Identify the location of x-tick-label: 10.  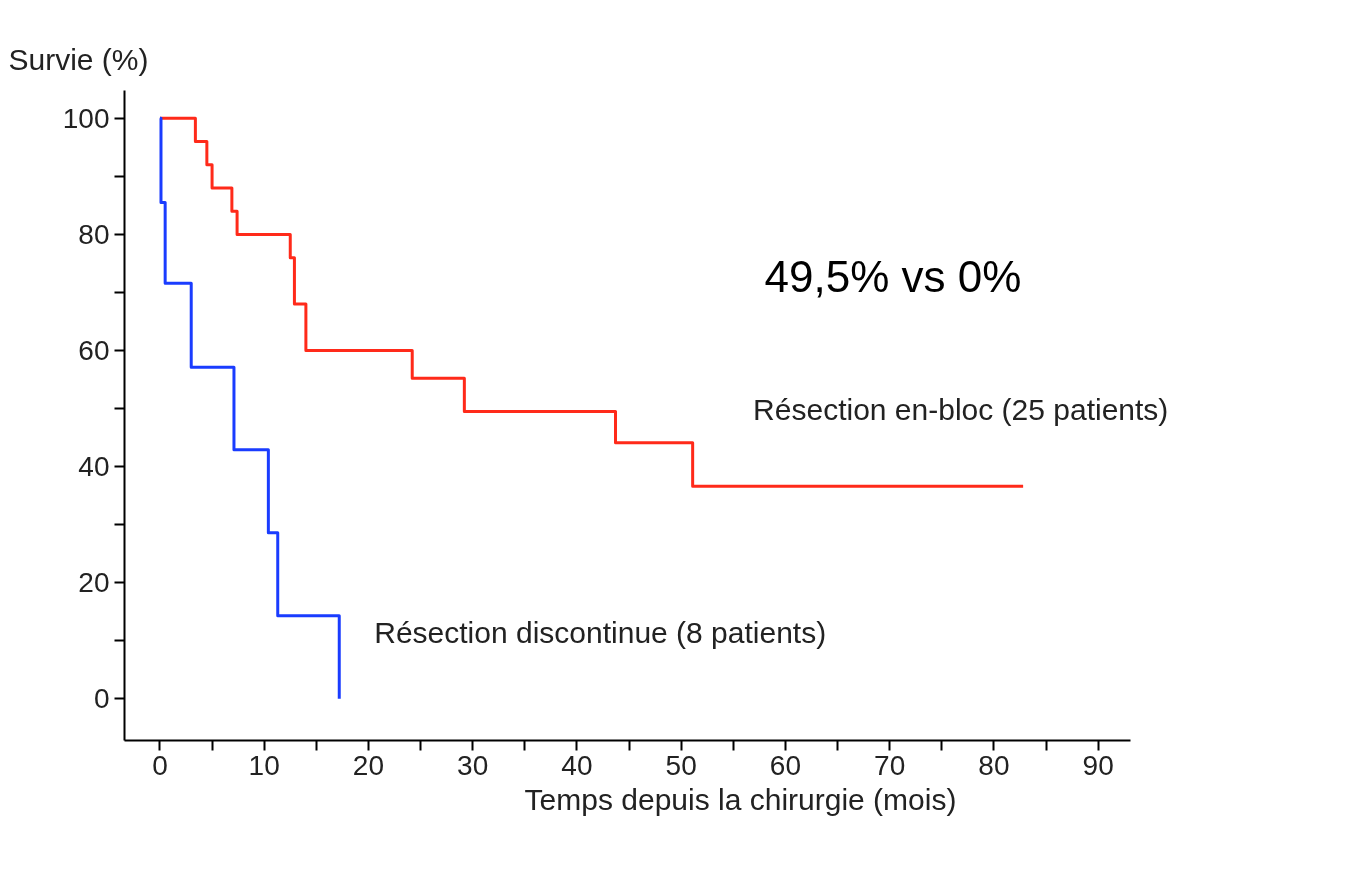
(264, 765).